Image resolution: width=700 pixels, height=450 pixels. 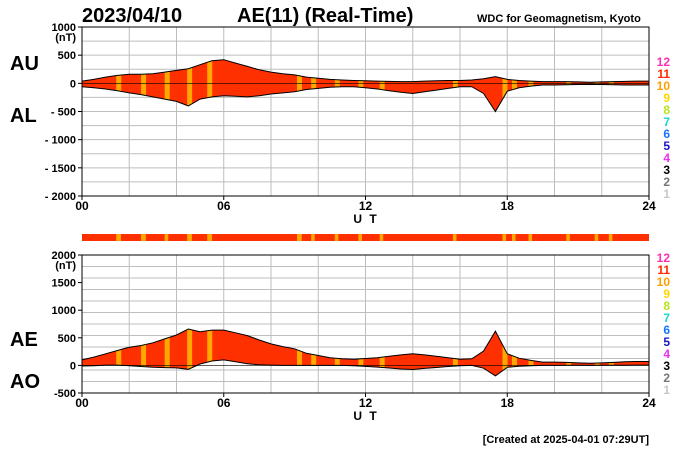 I want to click on series-line-al, so click(x=365, y=98).